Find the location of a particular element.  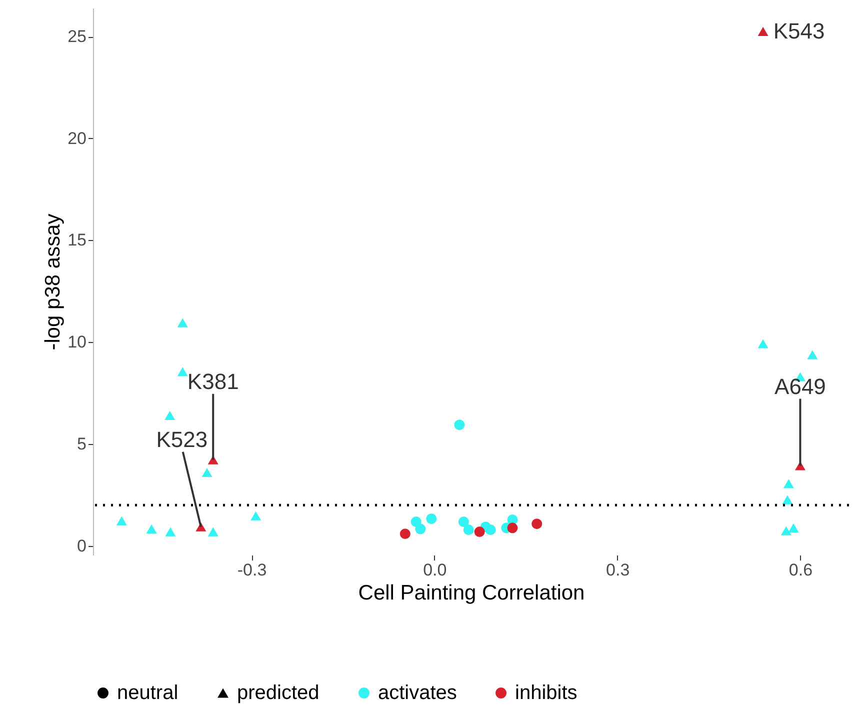

x-axis-title: Cell Painting Correlation is located at coordinates (471, 593).